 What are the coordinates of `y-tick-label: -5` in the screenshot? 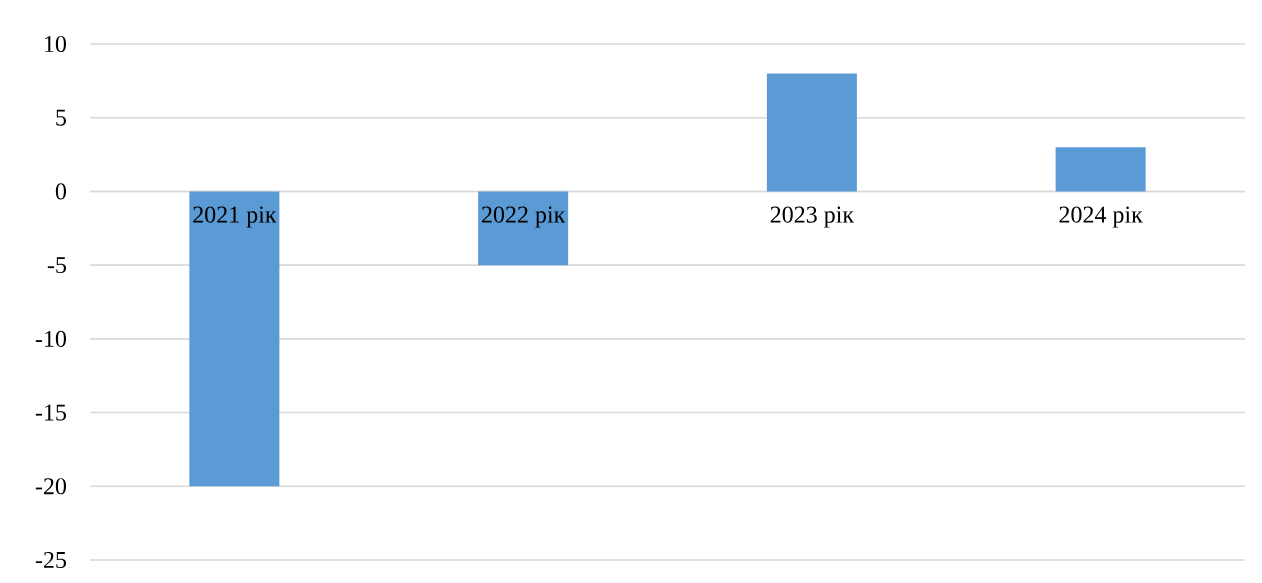 It's located at (57, 265).